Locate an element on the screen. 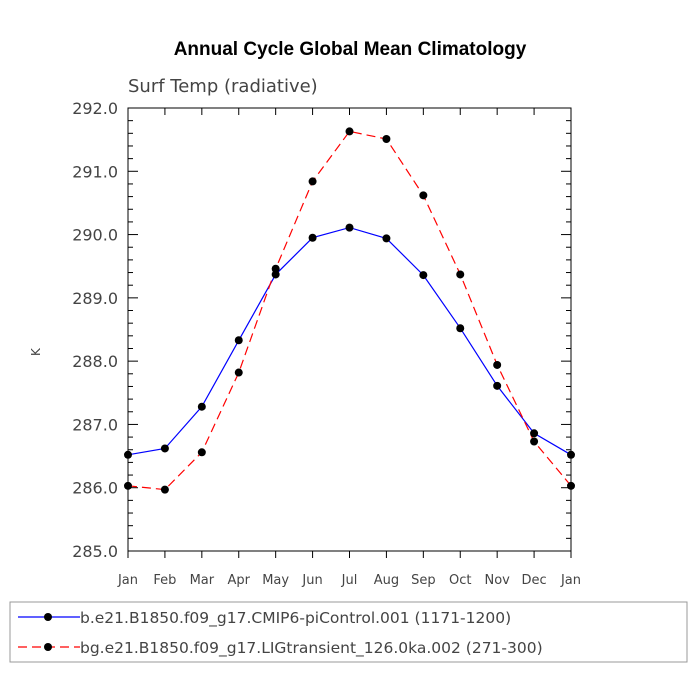  y-axis-label: K is located at coordinates (36, 351).